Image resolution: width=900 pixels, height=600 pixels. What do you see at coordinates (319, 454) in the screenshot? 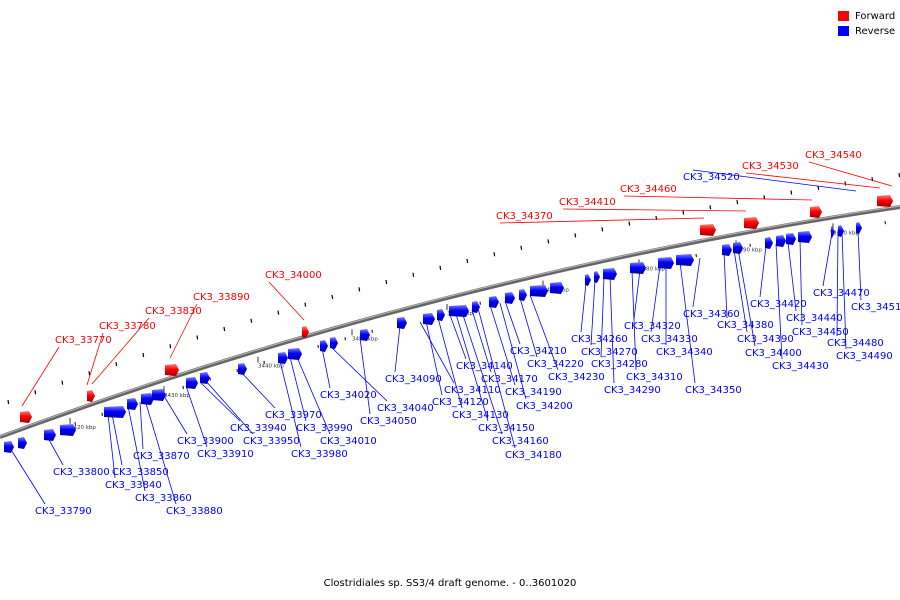
I see `gene-label-ck3-33980: CK3_33980` at bounding box center [319, 454].